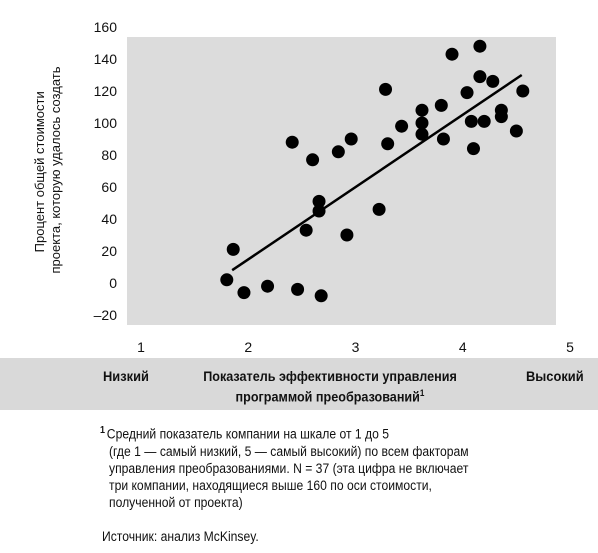 The image size is (598, 553). I want to click on y-tick-label: 40, so click(109, 219).